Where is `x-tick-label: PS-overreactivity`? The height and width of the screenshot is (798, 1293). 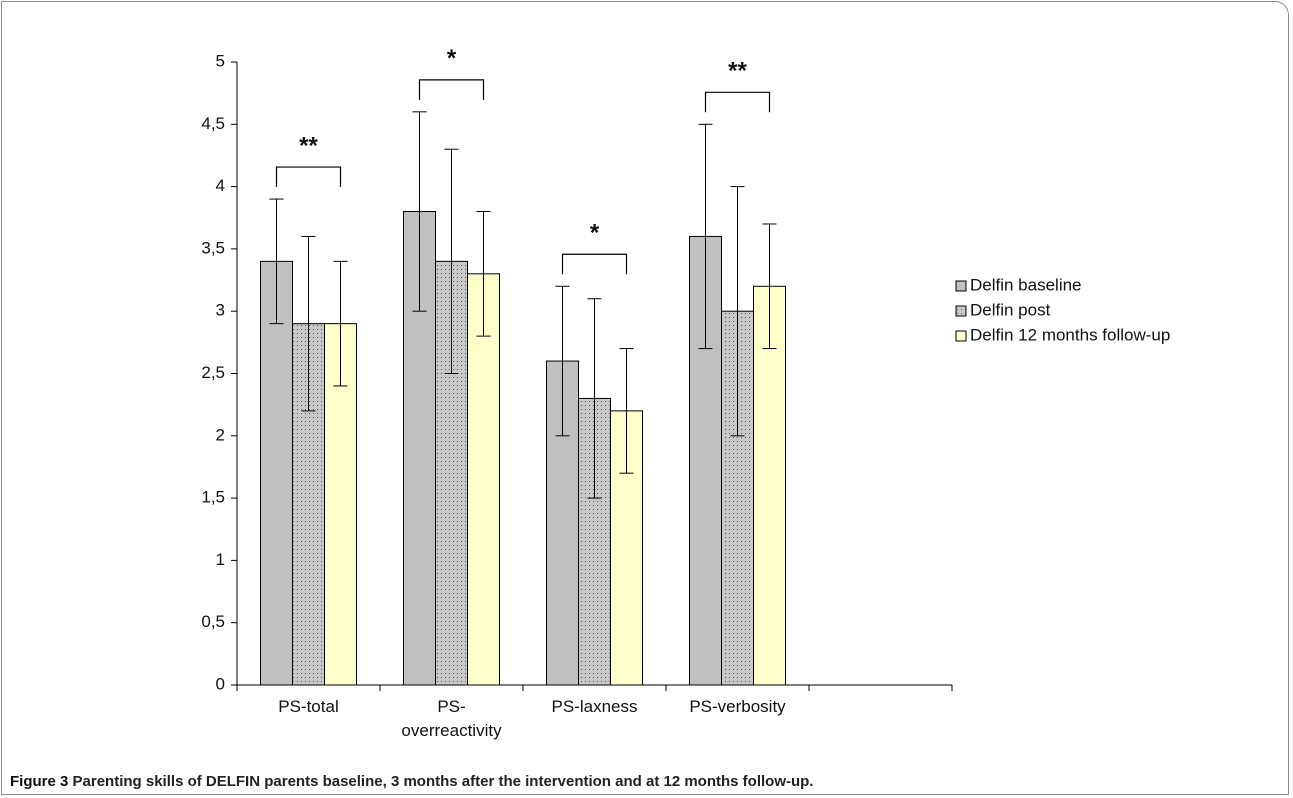
x-tick-label: PS-overreactivity is located at coordinates (451, 718).